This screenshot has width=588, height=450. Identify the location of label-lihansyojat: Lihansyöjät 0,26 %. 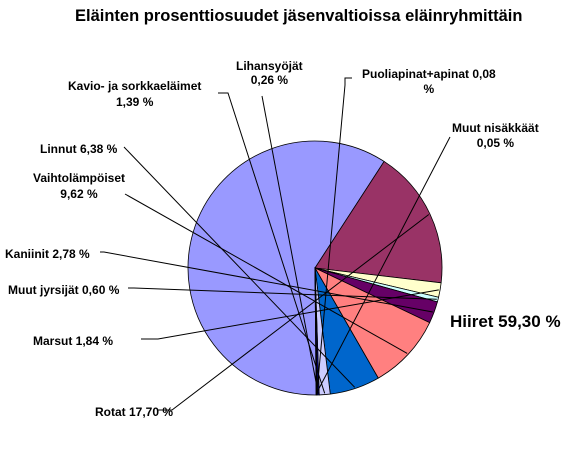
(269, 73).